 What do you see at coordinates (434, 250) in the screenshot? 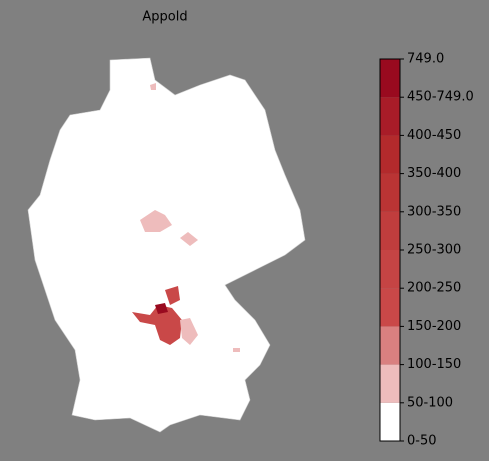
I see `colorbar-label: 250-300` at bounding box center [434, 250].